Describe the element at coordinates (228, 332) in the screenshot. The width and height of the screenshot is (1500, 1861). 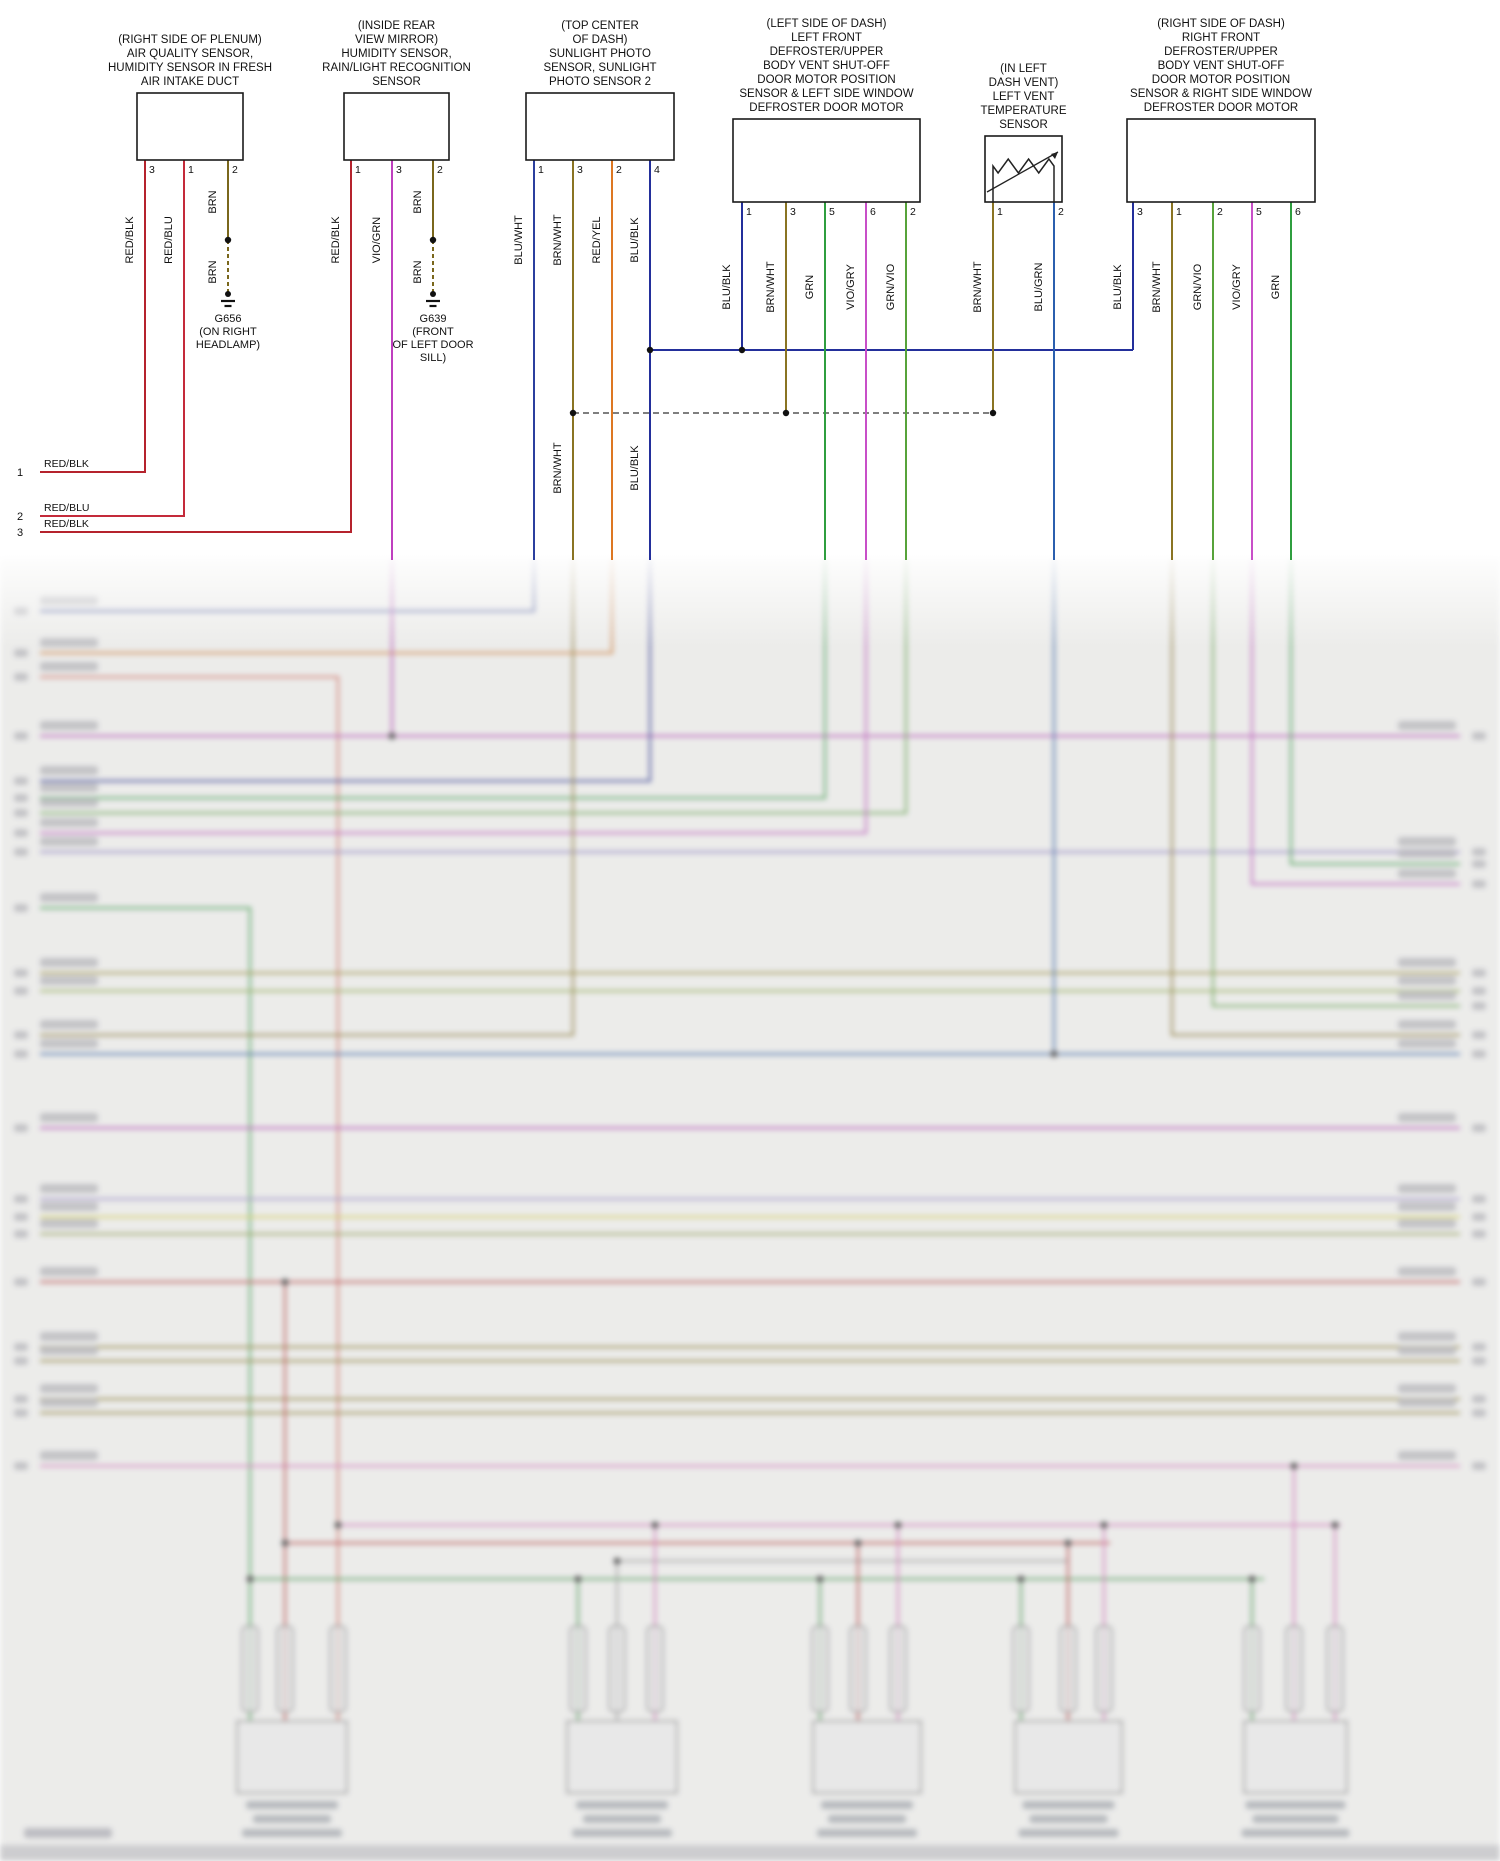
I see `ground-label: G656 (ON RIGHT HEADLAMP)` at that location.